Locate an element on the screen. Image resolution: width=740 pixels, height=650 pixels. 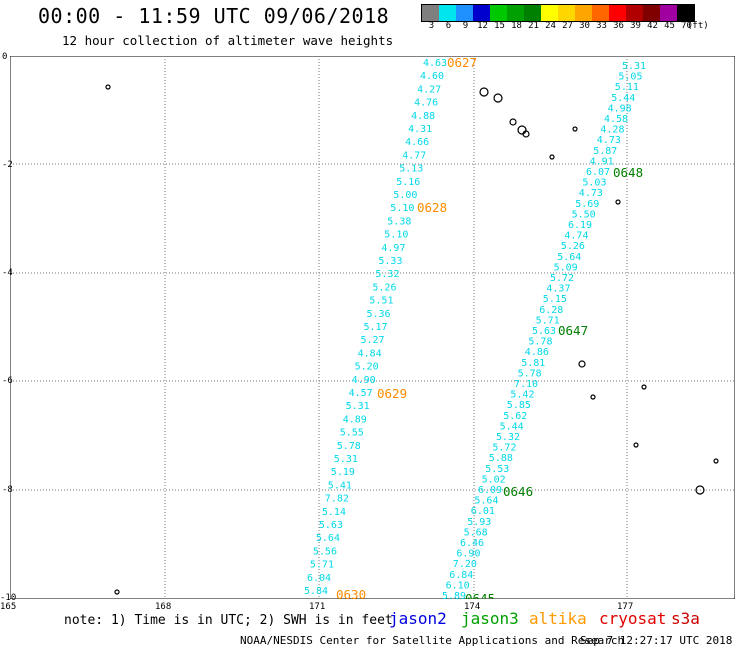
longitude-tick-label: 177 is located at coordinates (625, 607).